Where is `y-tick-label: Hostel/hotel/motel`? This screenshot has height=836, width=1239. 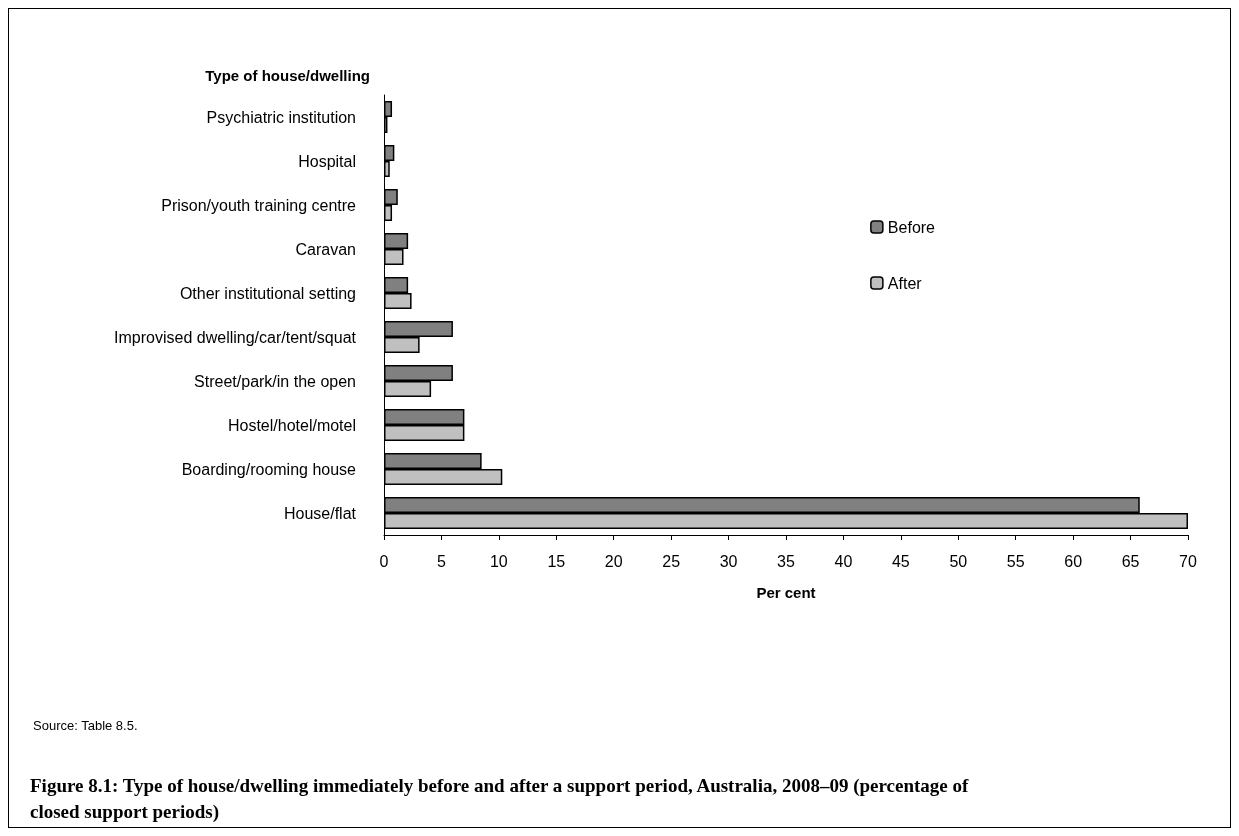
y-tick-label: Hostel/hotel/motel is located at coordinates (291, 425).